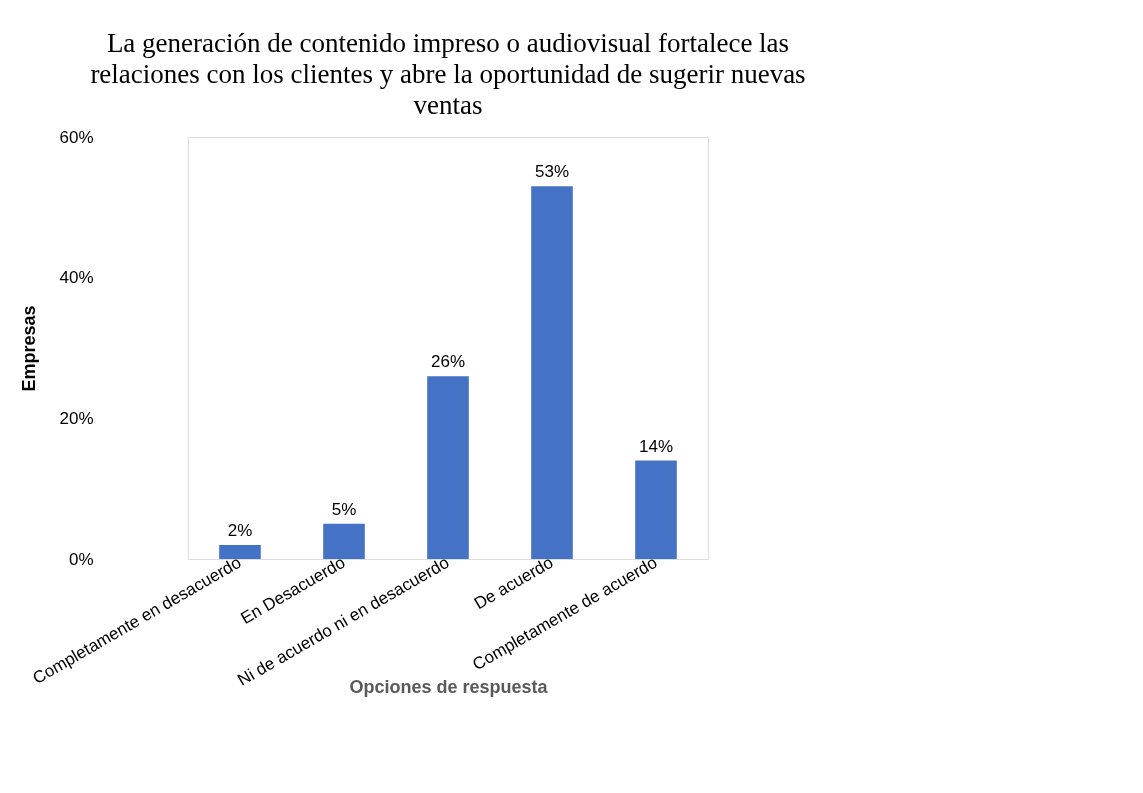 This screenshot has width=1143, height=793. Describe the element at coordinates (344, 509) in the screenshot. I see `data-label: 5%` at that location.